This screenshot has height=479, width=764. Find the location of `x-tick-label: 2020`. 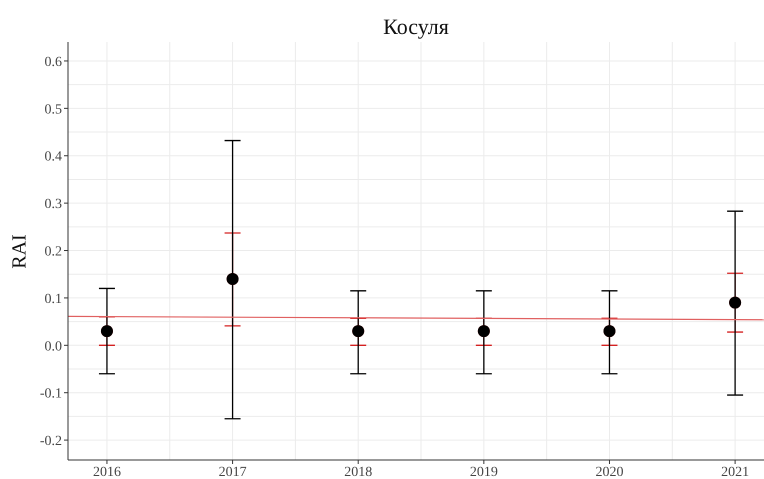

x-tick-label: 2020 is located at coordinates (609, 471).